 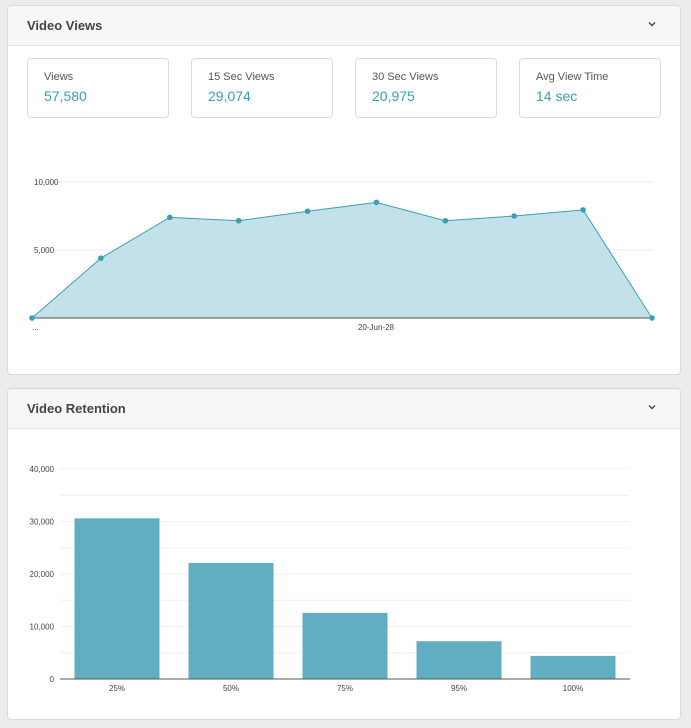 What do you see at coordinates (405, 77) in the screenshot?
I see `stat-label: 30 Sec Views` at bounding box center [405, 77].